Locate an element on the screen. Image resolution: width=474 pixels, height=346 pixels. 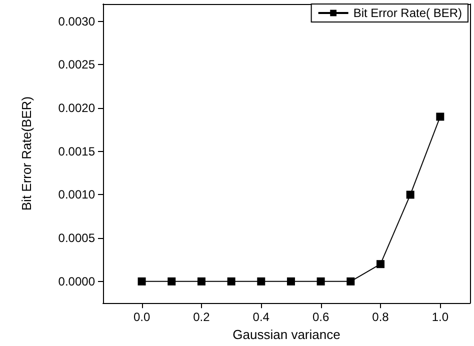
x-tick-label: 0.0 is located at coordinates (141, 317).